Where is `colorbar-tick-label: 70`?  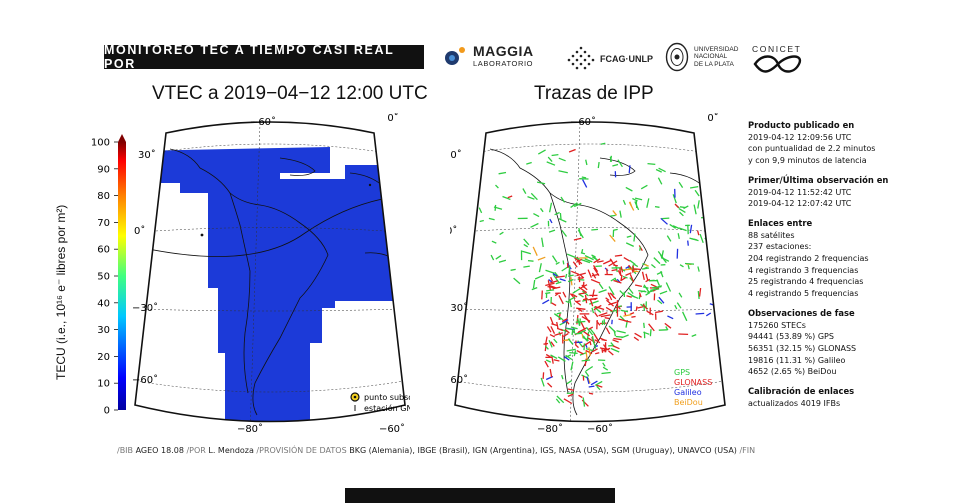 colorbar-tick-label: 70 is located at coordinates (103, 223).